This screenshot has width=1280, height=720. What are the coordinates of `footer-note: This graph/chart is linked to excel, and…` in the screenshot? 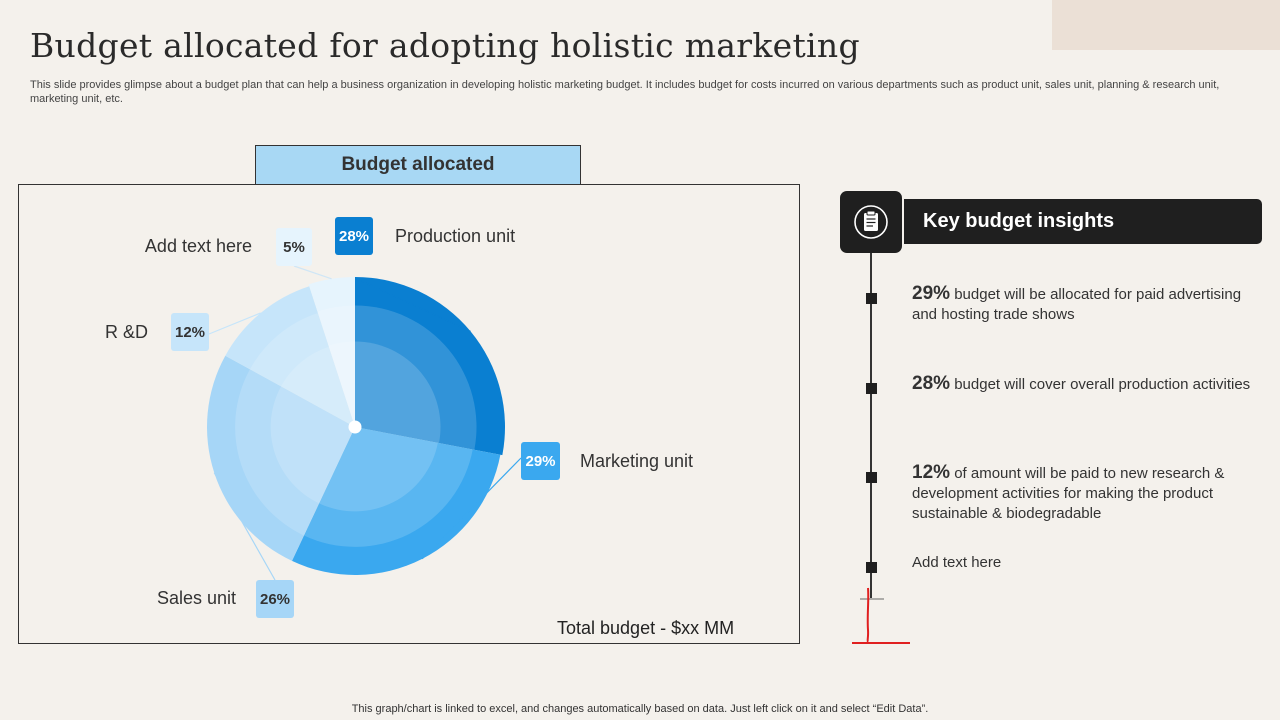 It's located at (640, 709).